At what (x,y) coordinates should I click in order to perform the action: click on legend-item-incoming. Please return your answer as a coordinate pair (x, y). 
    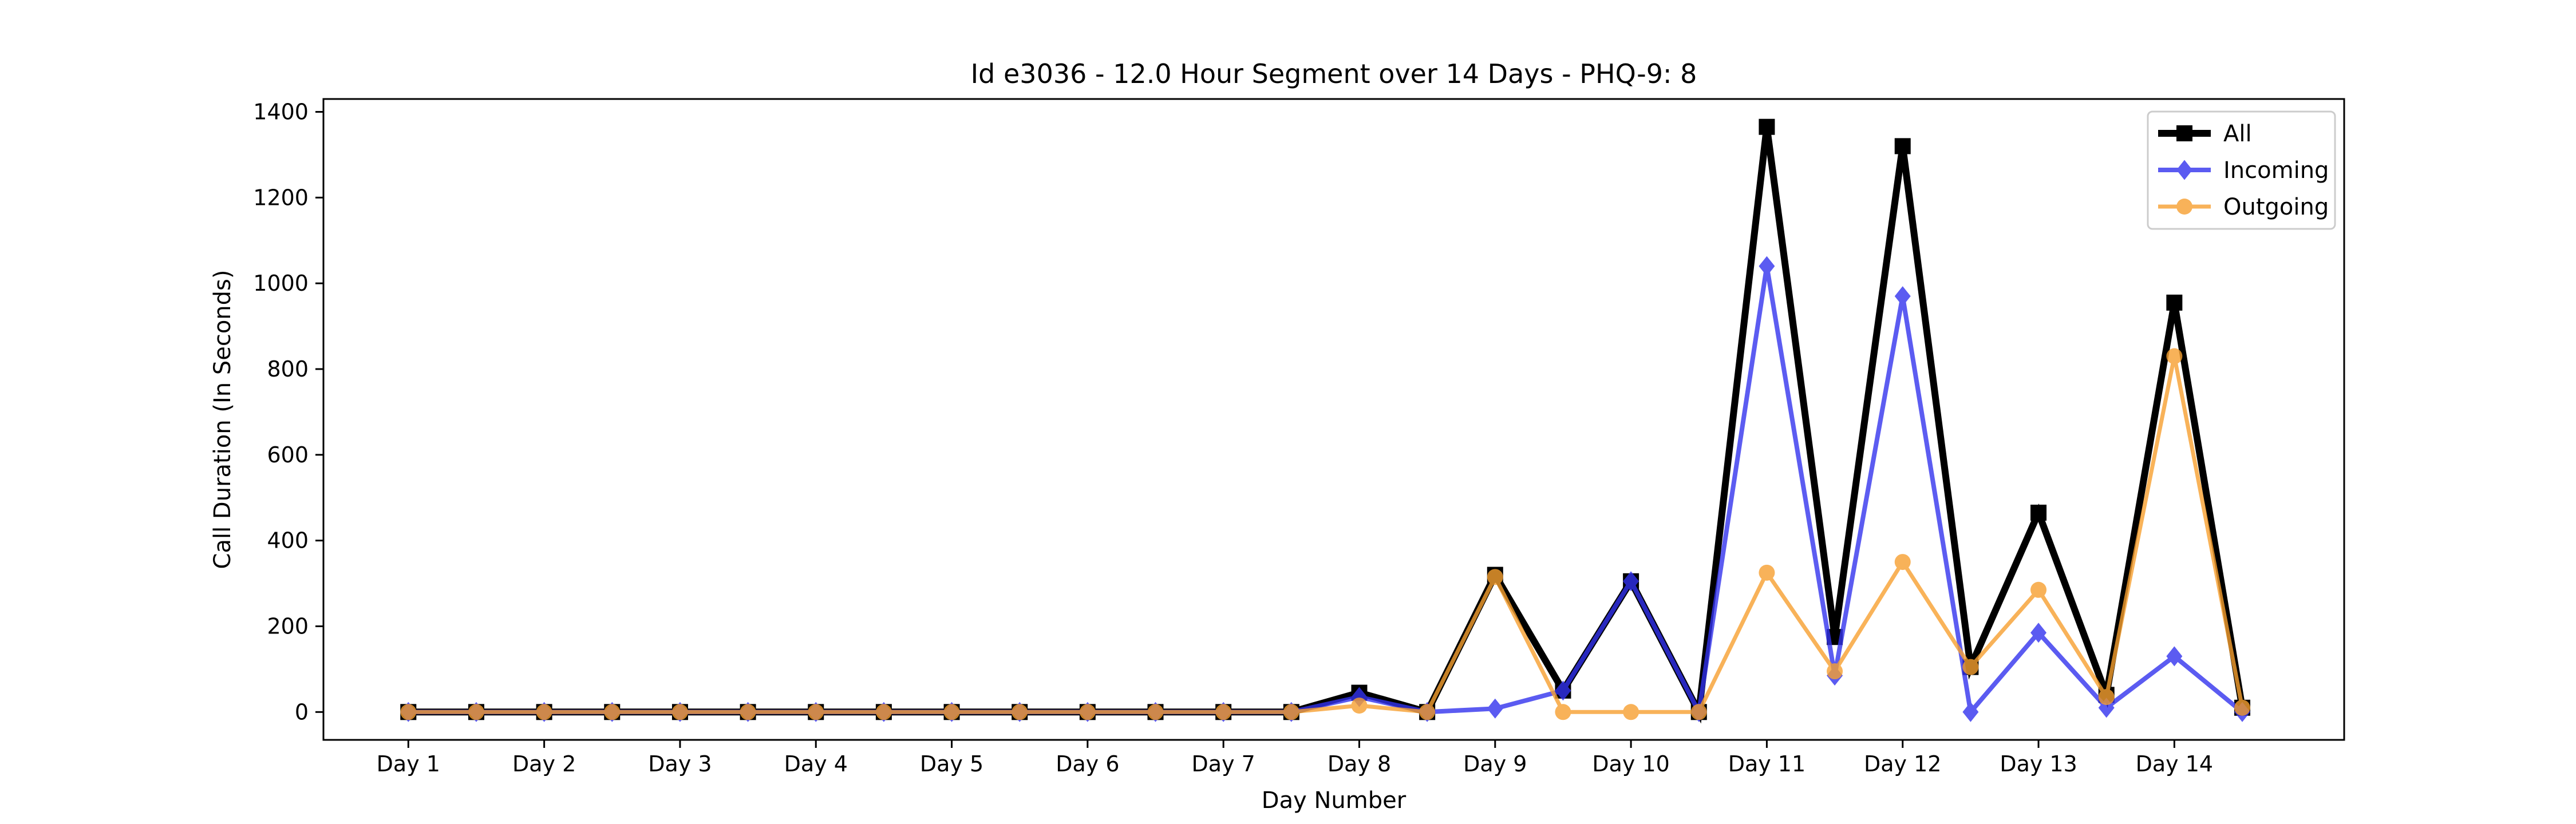
    Looking at the image, I should click on (2184, 170).